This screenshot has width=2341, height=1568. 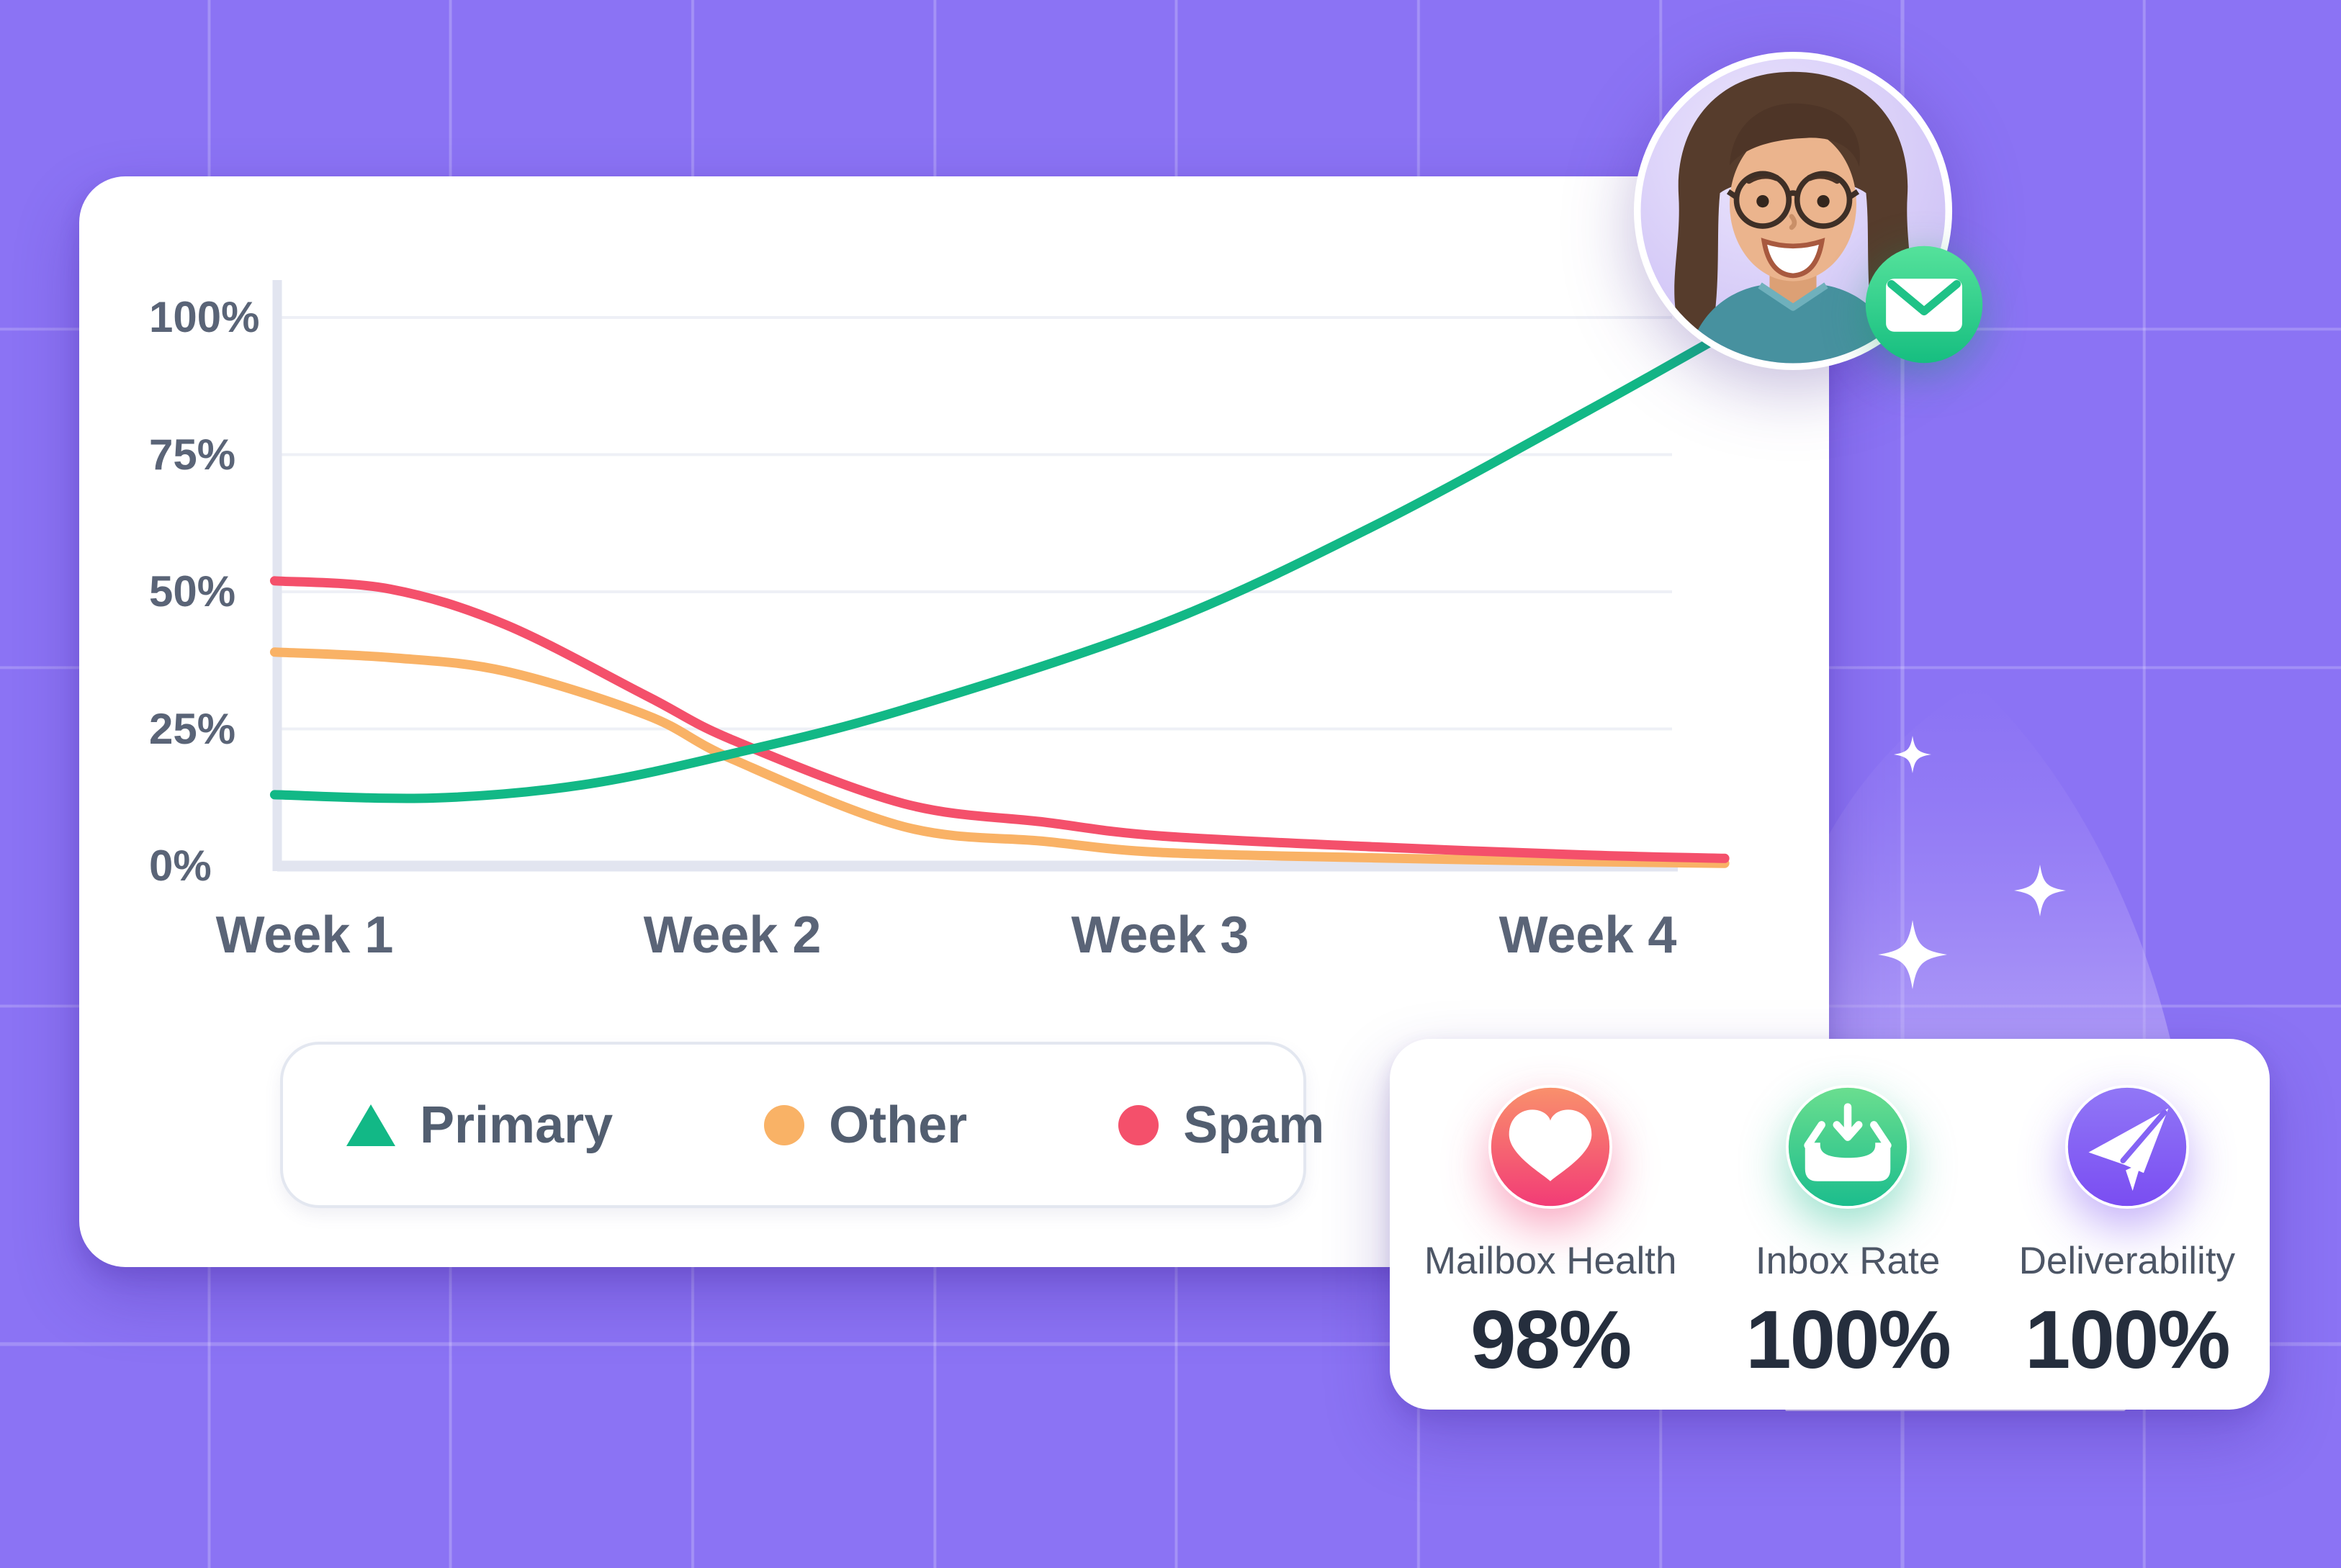 What do you see at coordinates (1551, 1340) in the screenshot?
I see `stat-value: 98%` at bounding box center [1551, 1340].